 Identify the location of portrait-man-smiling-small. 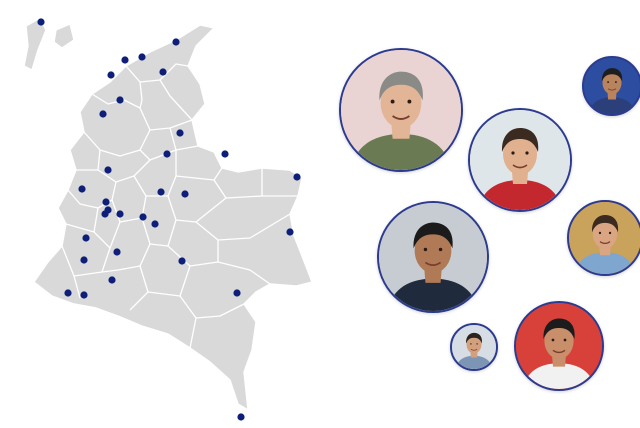
(474, 347).